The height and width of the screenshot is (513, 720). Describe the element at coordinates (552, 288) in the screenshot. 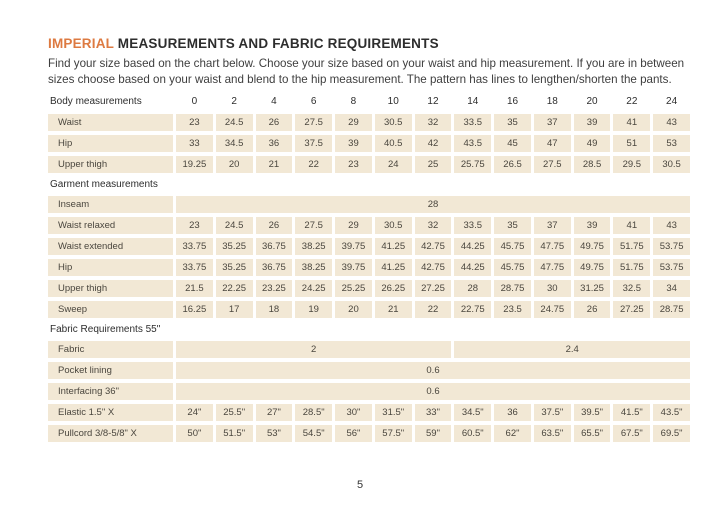

I see `size-cell: 30` at that location.